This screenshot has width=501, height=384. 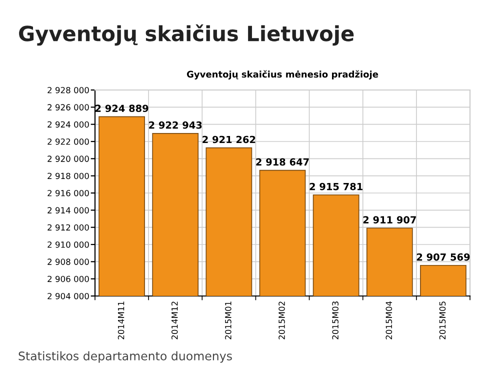 I want to click on x-tick-label: 2015M04, so click(x=389, y=320).